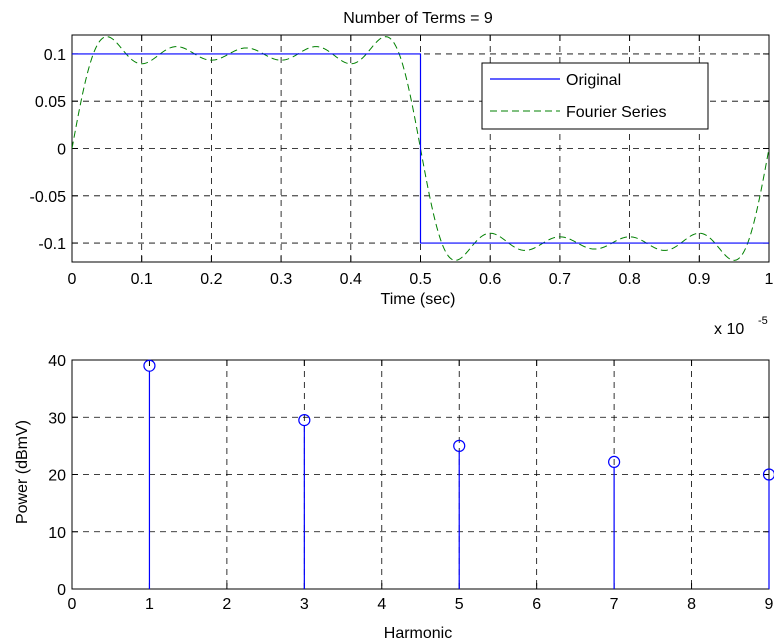 The height and width of the screenshot is (643, 774). I want to click on top-x-tick-label: 0.3, so click(281, 279).